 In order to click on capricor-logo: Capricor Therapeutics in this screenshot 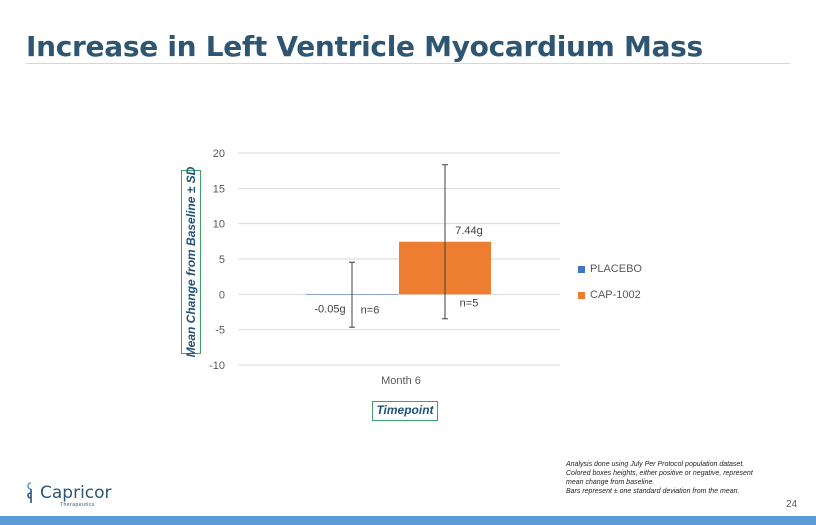, I will do `click(86, 495)`.